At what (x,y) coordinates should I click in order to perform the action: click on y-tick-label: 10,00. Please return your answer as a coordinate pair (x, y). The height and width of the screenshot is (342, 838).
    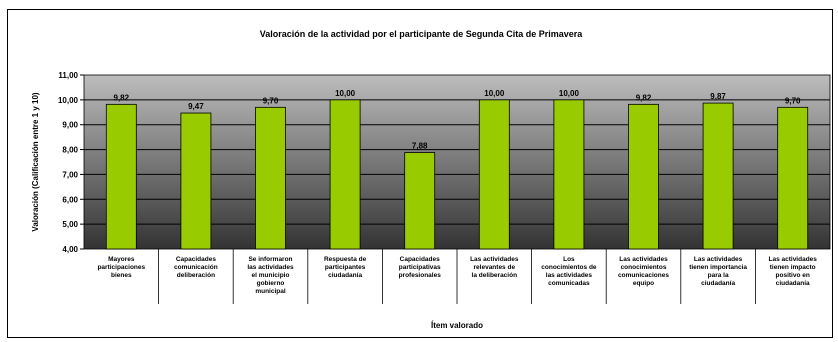
    Looking at the image, I should click on (68, 100).